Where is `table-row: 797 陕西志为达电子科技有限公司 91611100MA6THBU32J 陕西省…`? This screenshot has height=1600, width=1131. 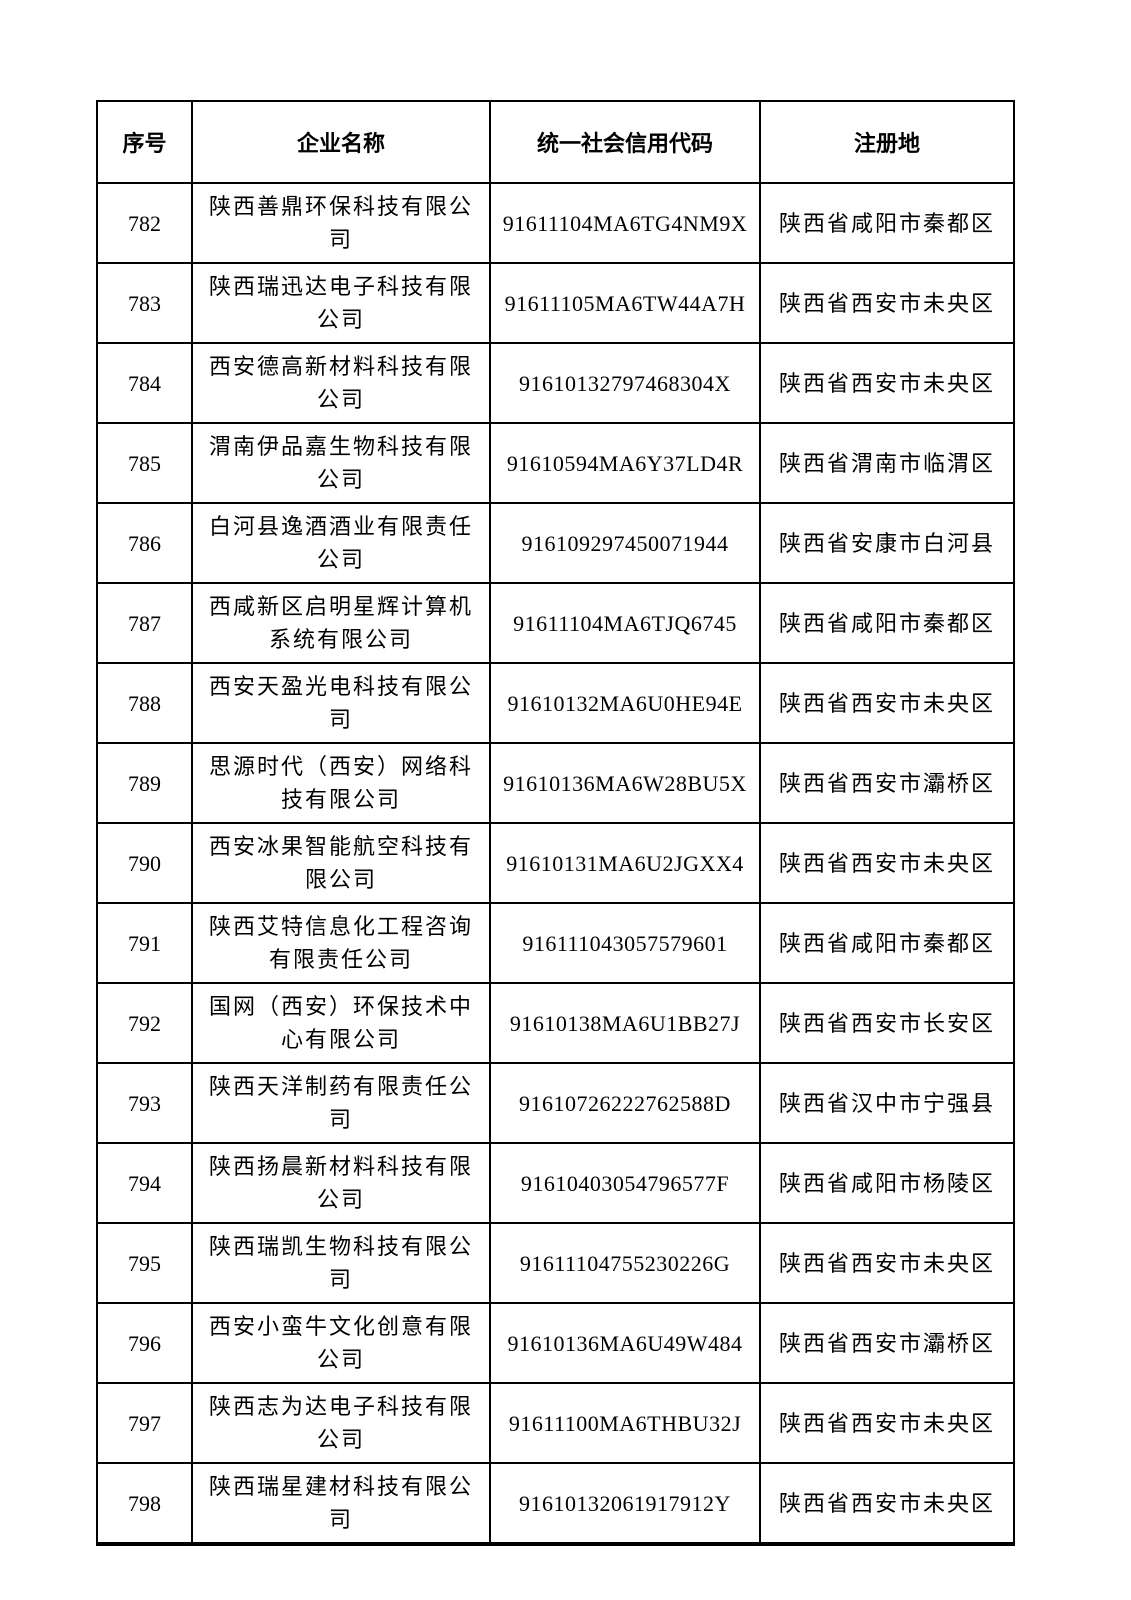 table-row: 797 陕西志为达电子科技有限公司 91611100MA6THBU32J 陕西省… is located at coordinates (555, 1423).